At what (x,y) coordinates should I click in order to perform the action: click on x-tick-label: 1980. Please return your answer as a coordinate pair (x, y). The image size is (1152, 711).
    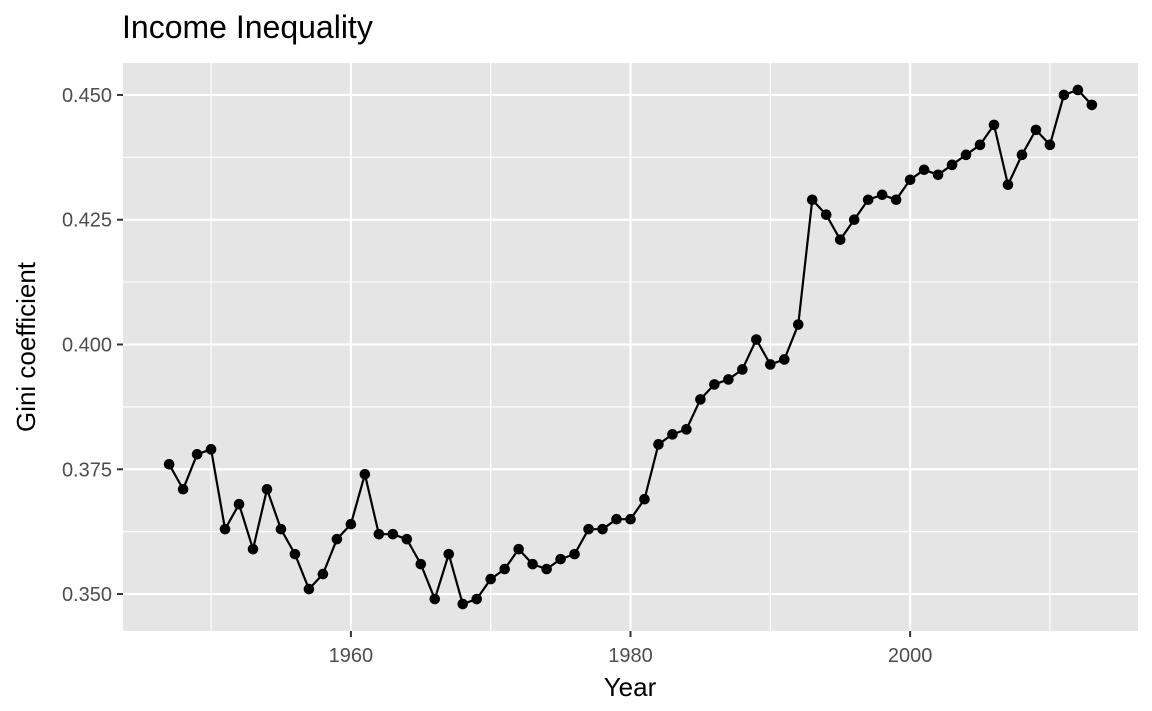
    Looking at the image, I should click on (630, 656).